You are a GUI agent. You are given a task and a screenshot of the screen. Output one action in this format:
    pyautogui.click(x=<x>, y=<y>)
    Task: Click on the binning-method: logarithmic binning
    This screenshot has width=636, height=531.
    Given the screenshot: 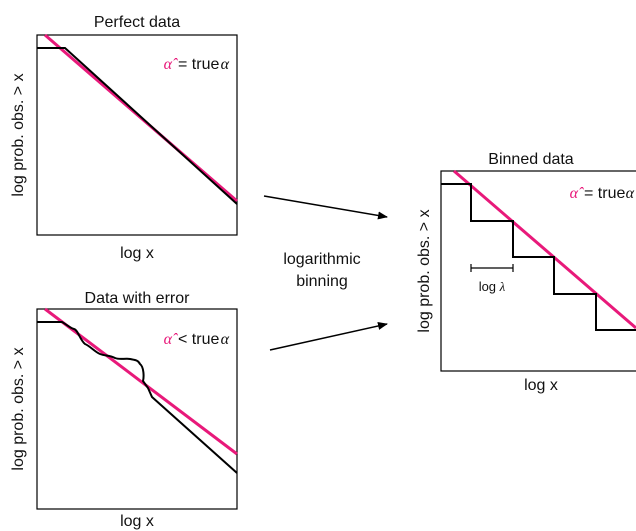 What is the action you would take?
    pyautogui.click(x=325, y=273)
    